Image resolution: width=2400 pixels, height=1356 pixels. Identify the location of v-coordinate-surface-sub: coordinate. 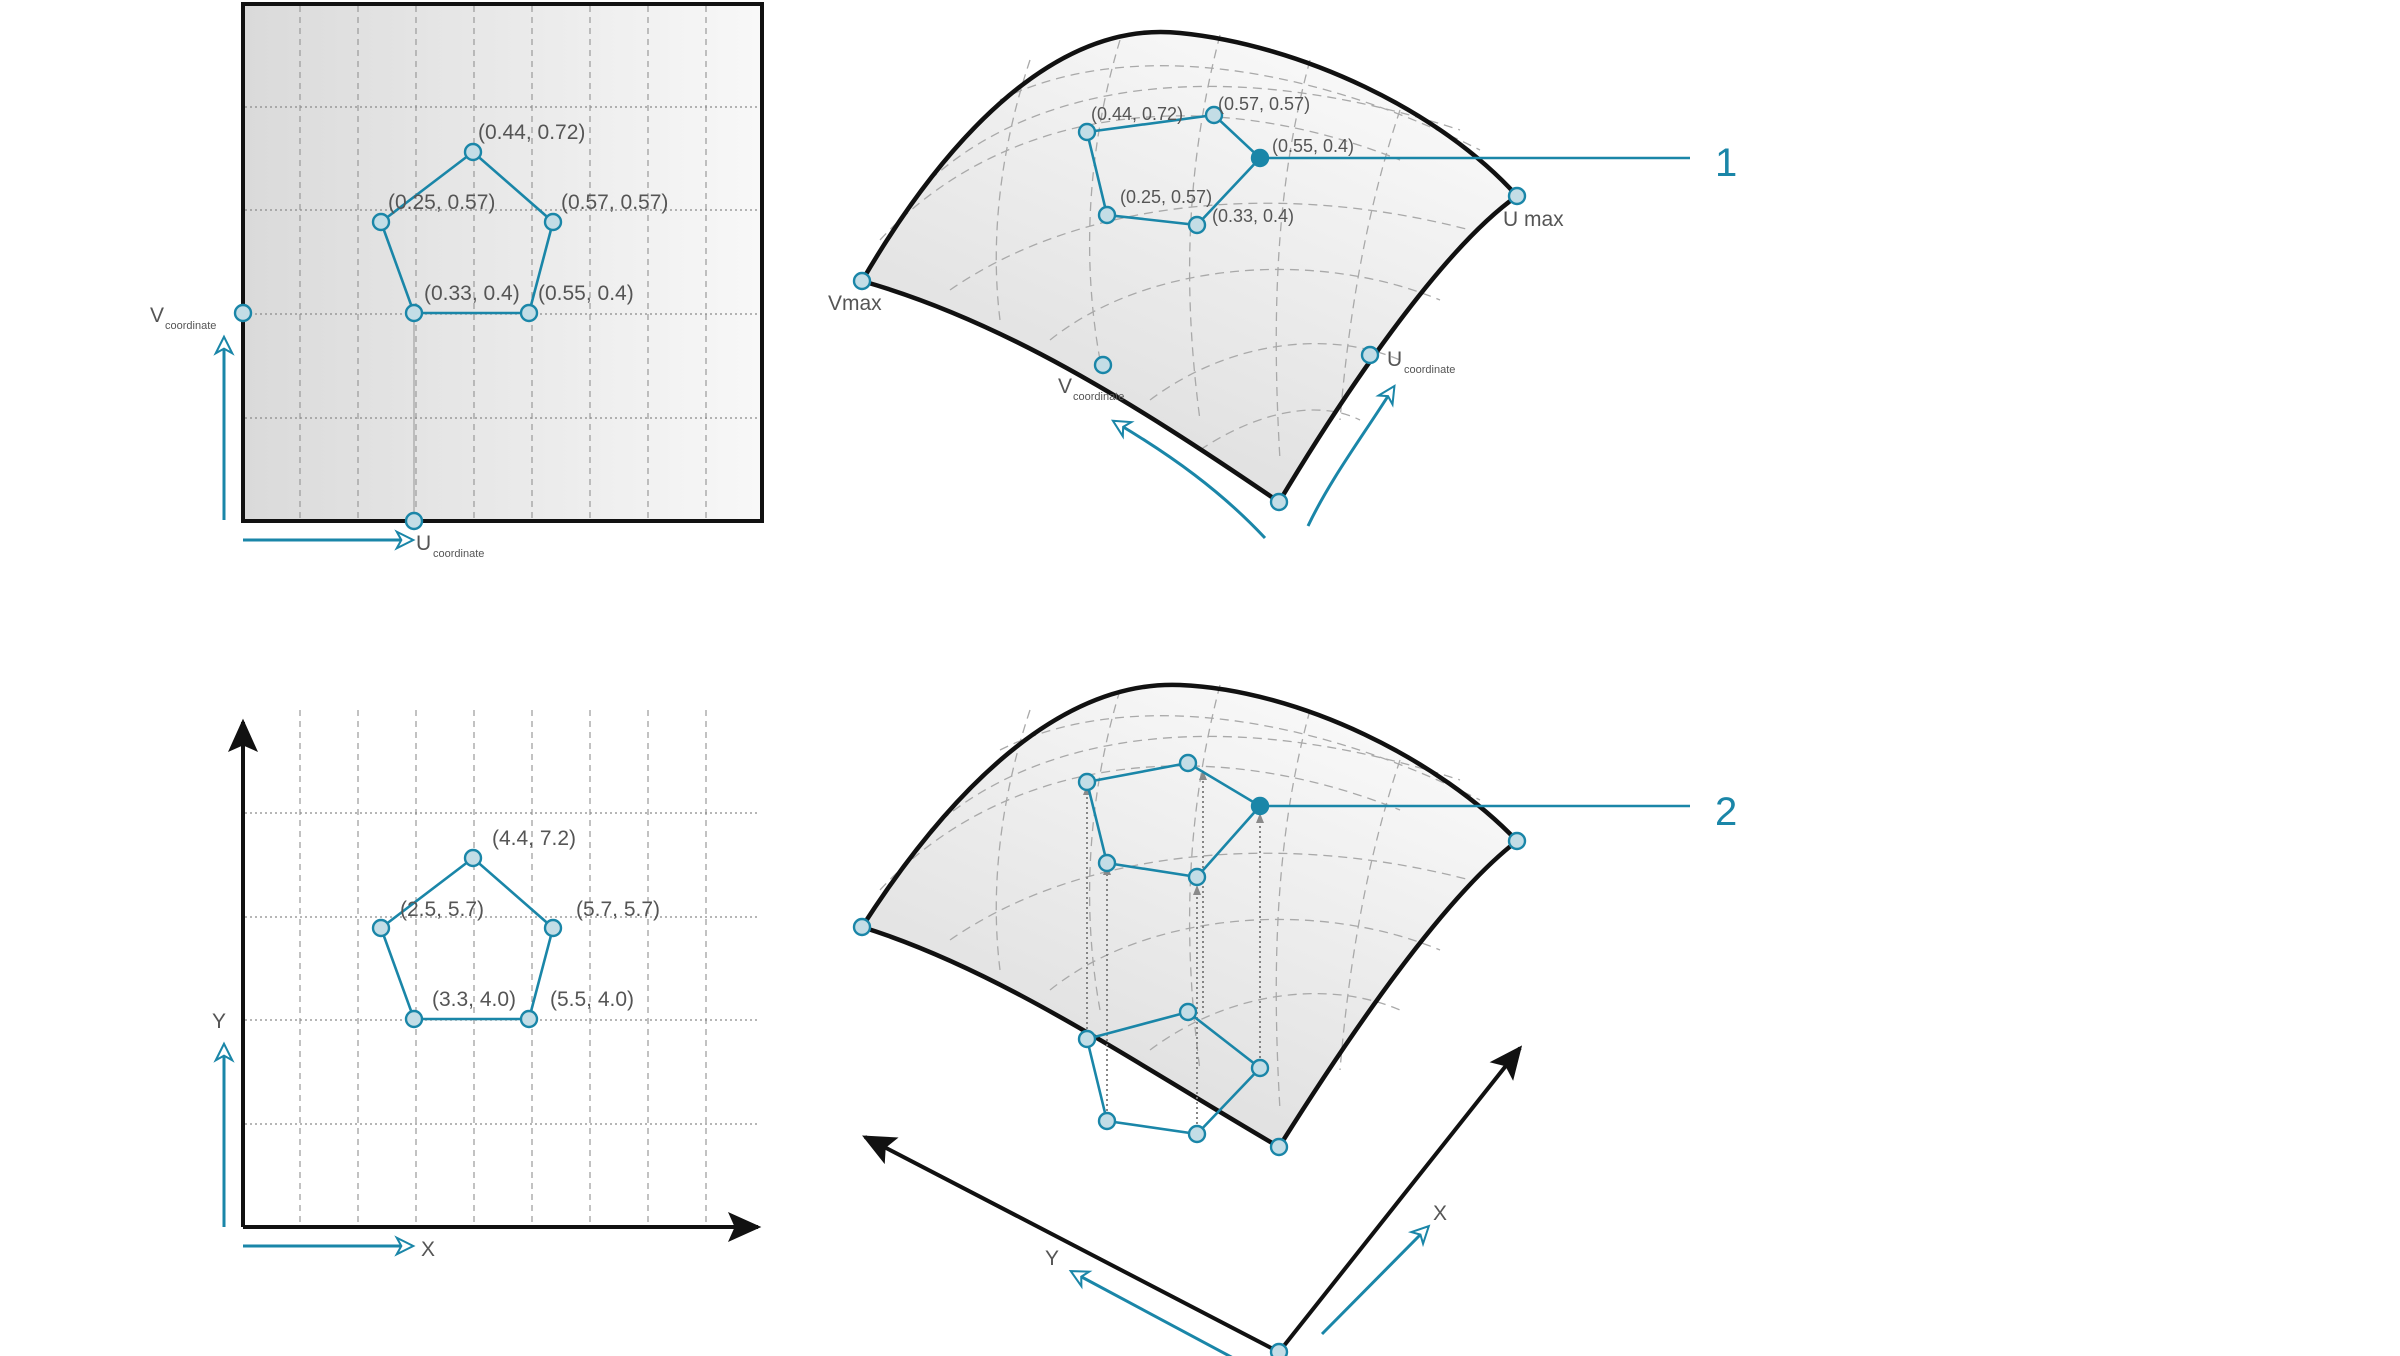
(1098, 397).